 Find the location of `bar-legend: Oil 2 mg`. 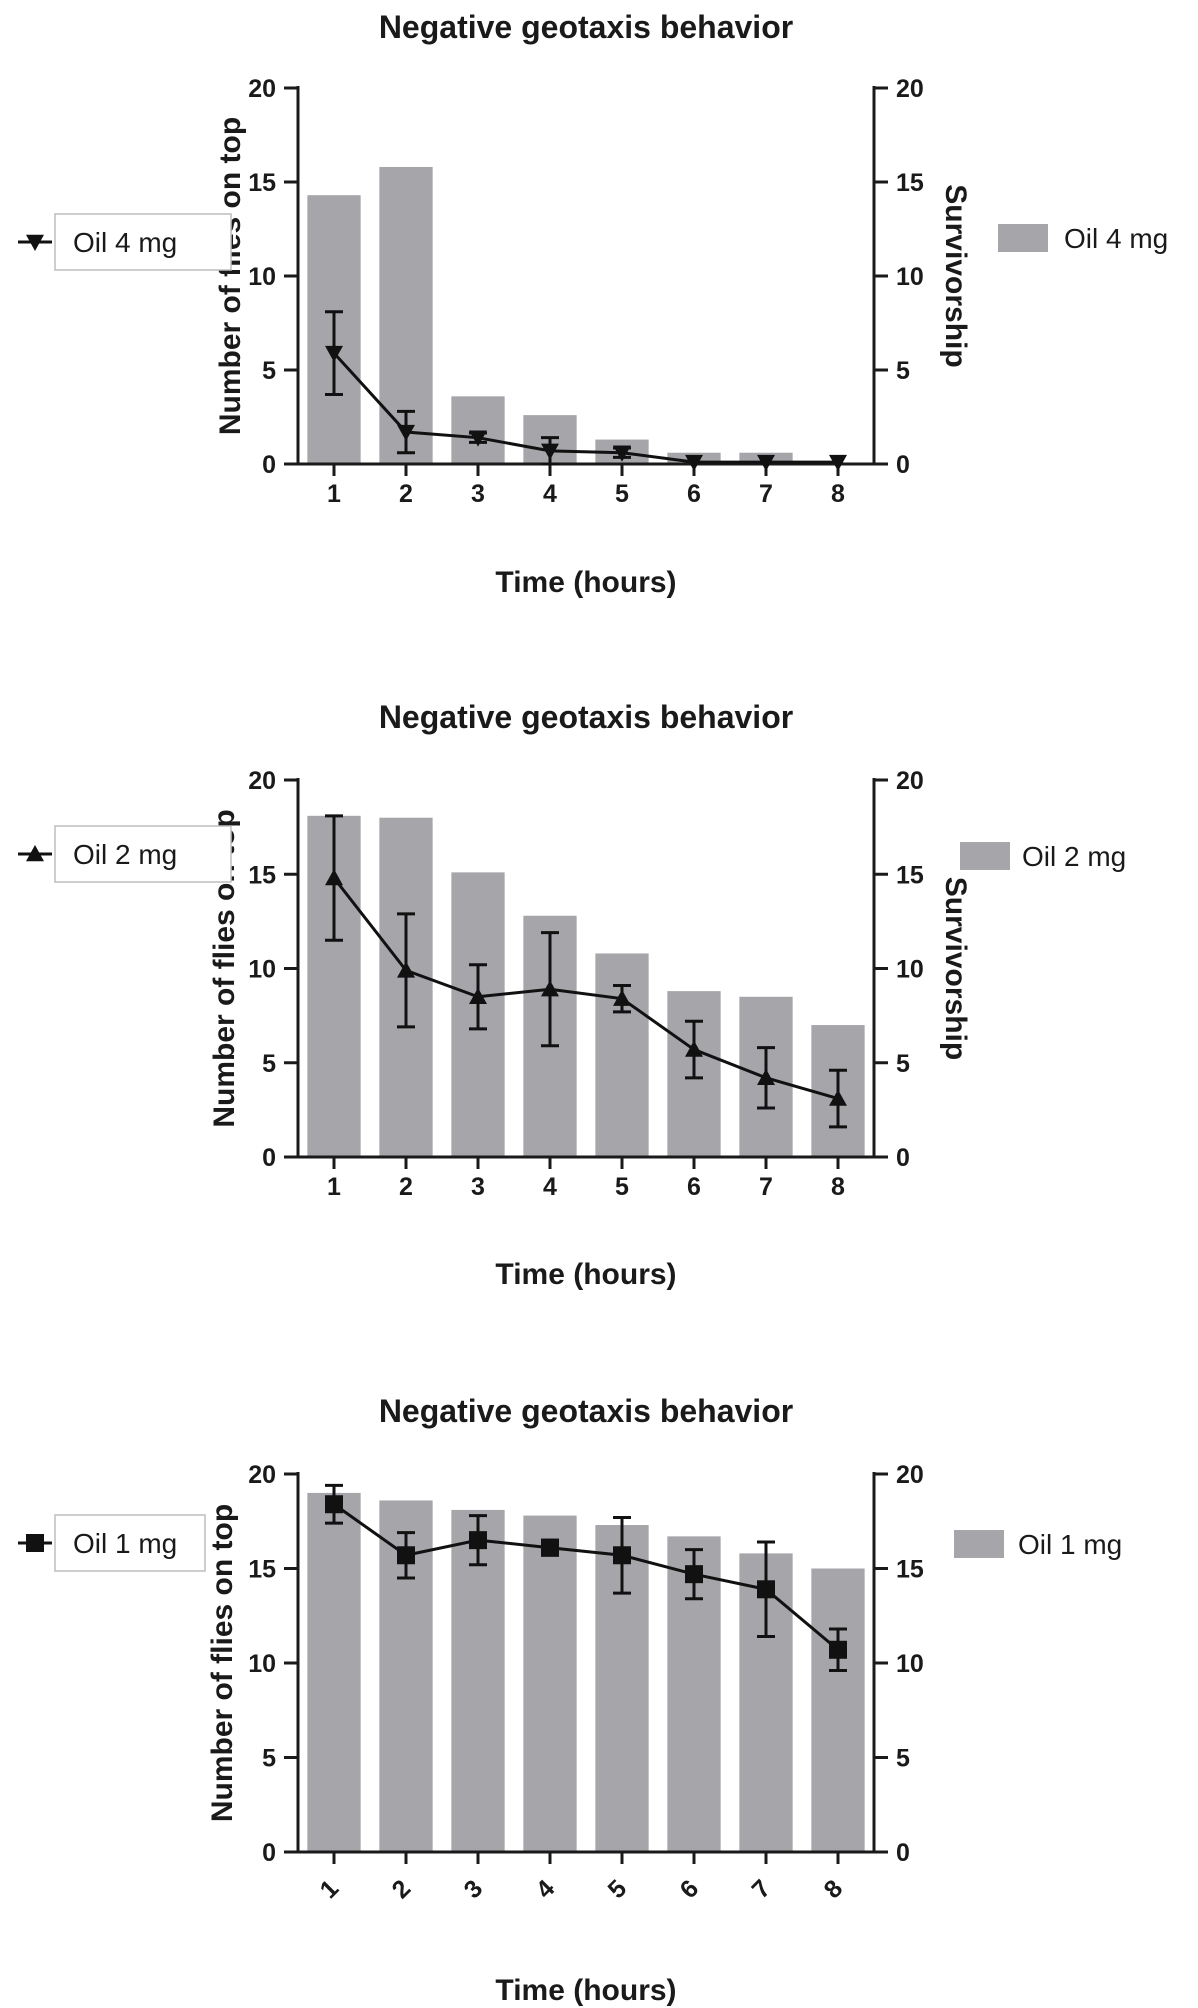

bar-legend: Oil 2 mg is located at coordinates (1043, 856).